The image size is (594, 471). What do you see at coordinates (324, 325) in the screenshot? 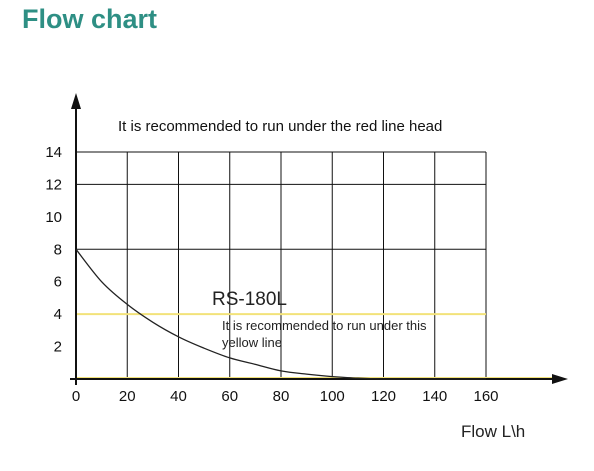
I see `yellow-line-note-line1: It is recommended to run under this` at bounding box center [324, 325].